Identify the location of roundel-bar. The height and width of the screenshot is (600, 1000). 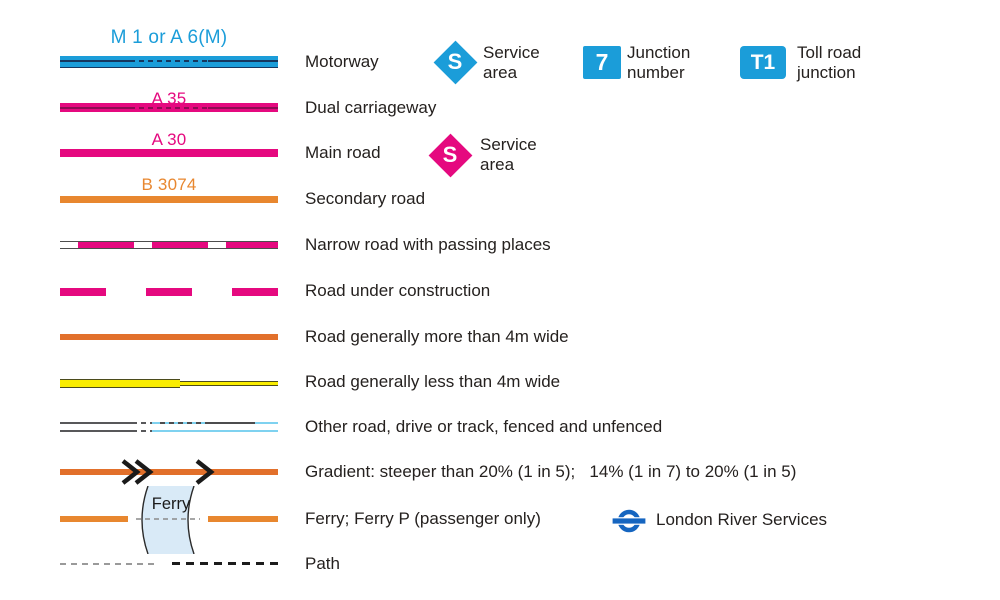
(629, 521).